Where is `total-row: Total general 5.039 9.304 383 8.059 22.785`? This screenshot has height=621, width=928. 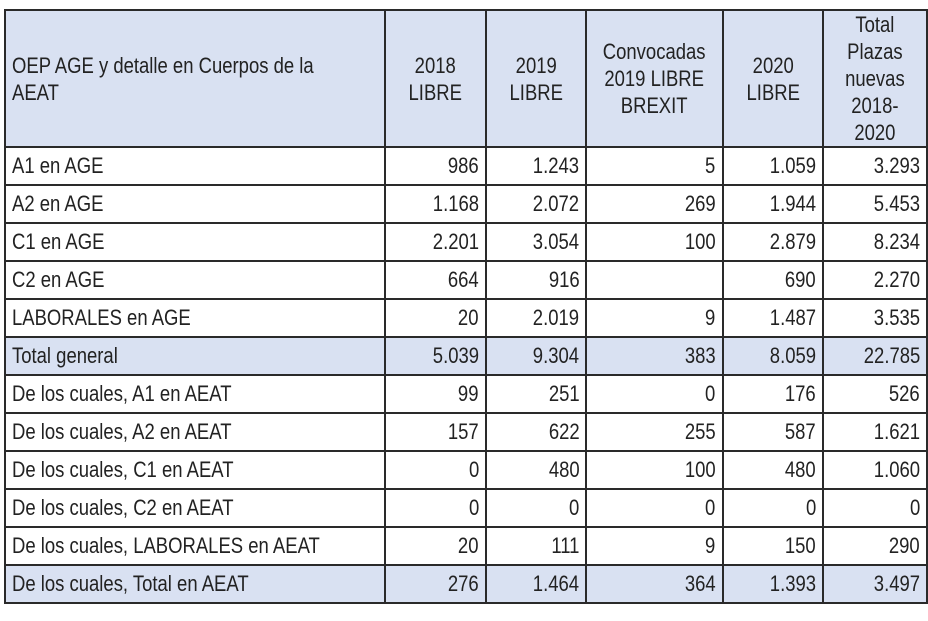
total-row: Total general 5.039 9.304 383 8.059 22.785 is located at coordinates (465, 356).